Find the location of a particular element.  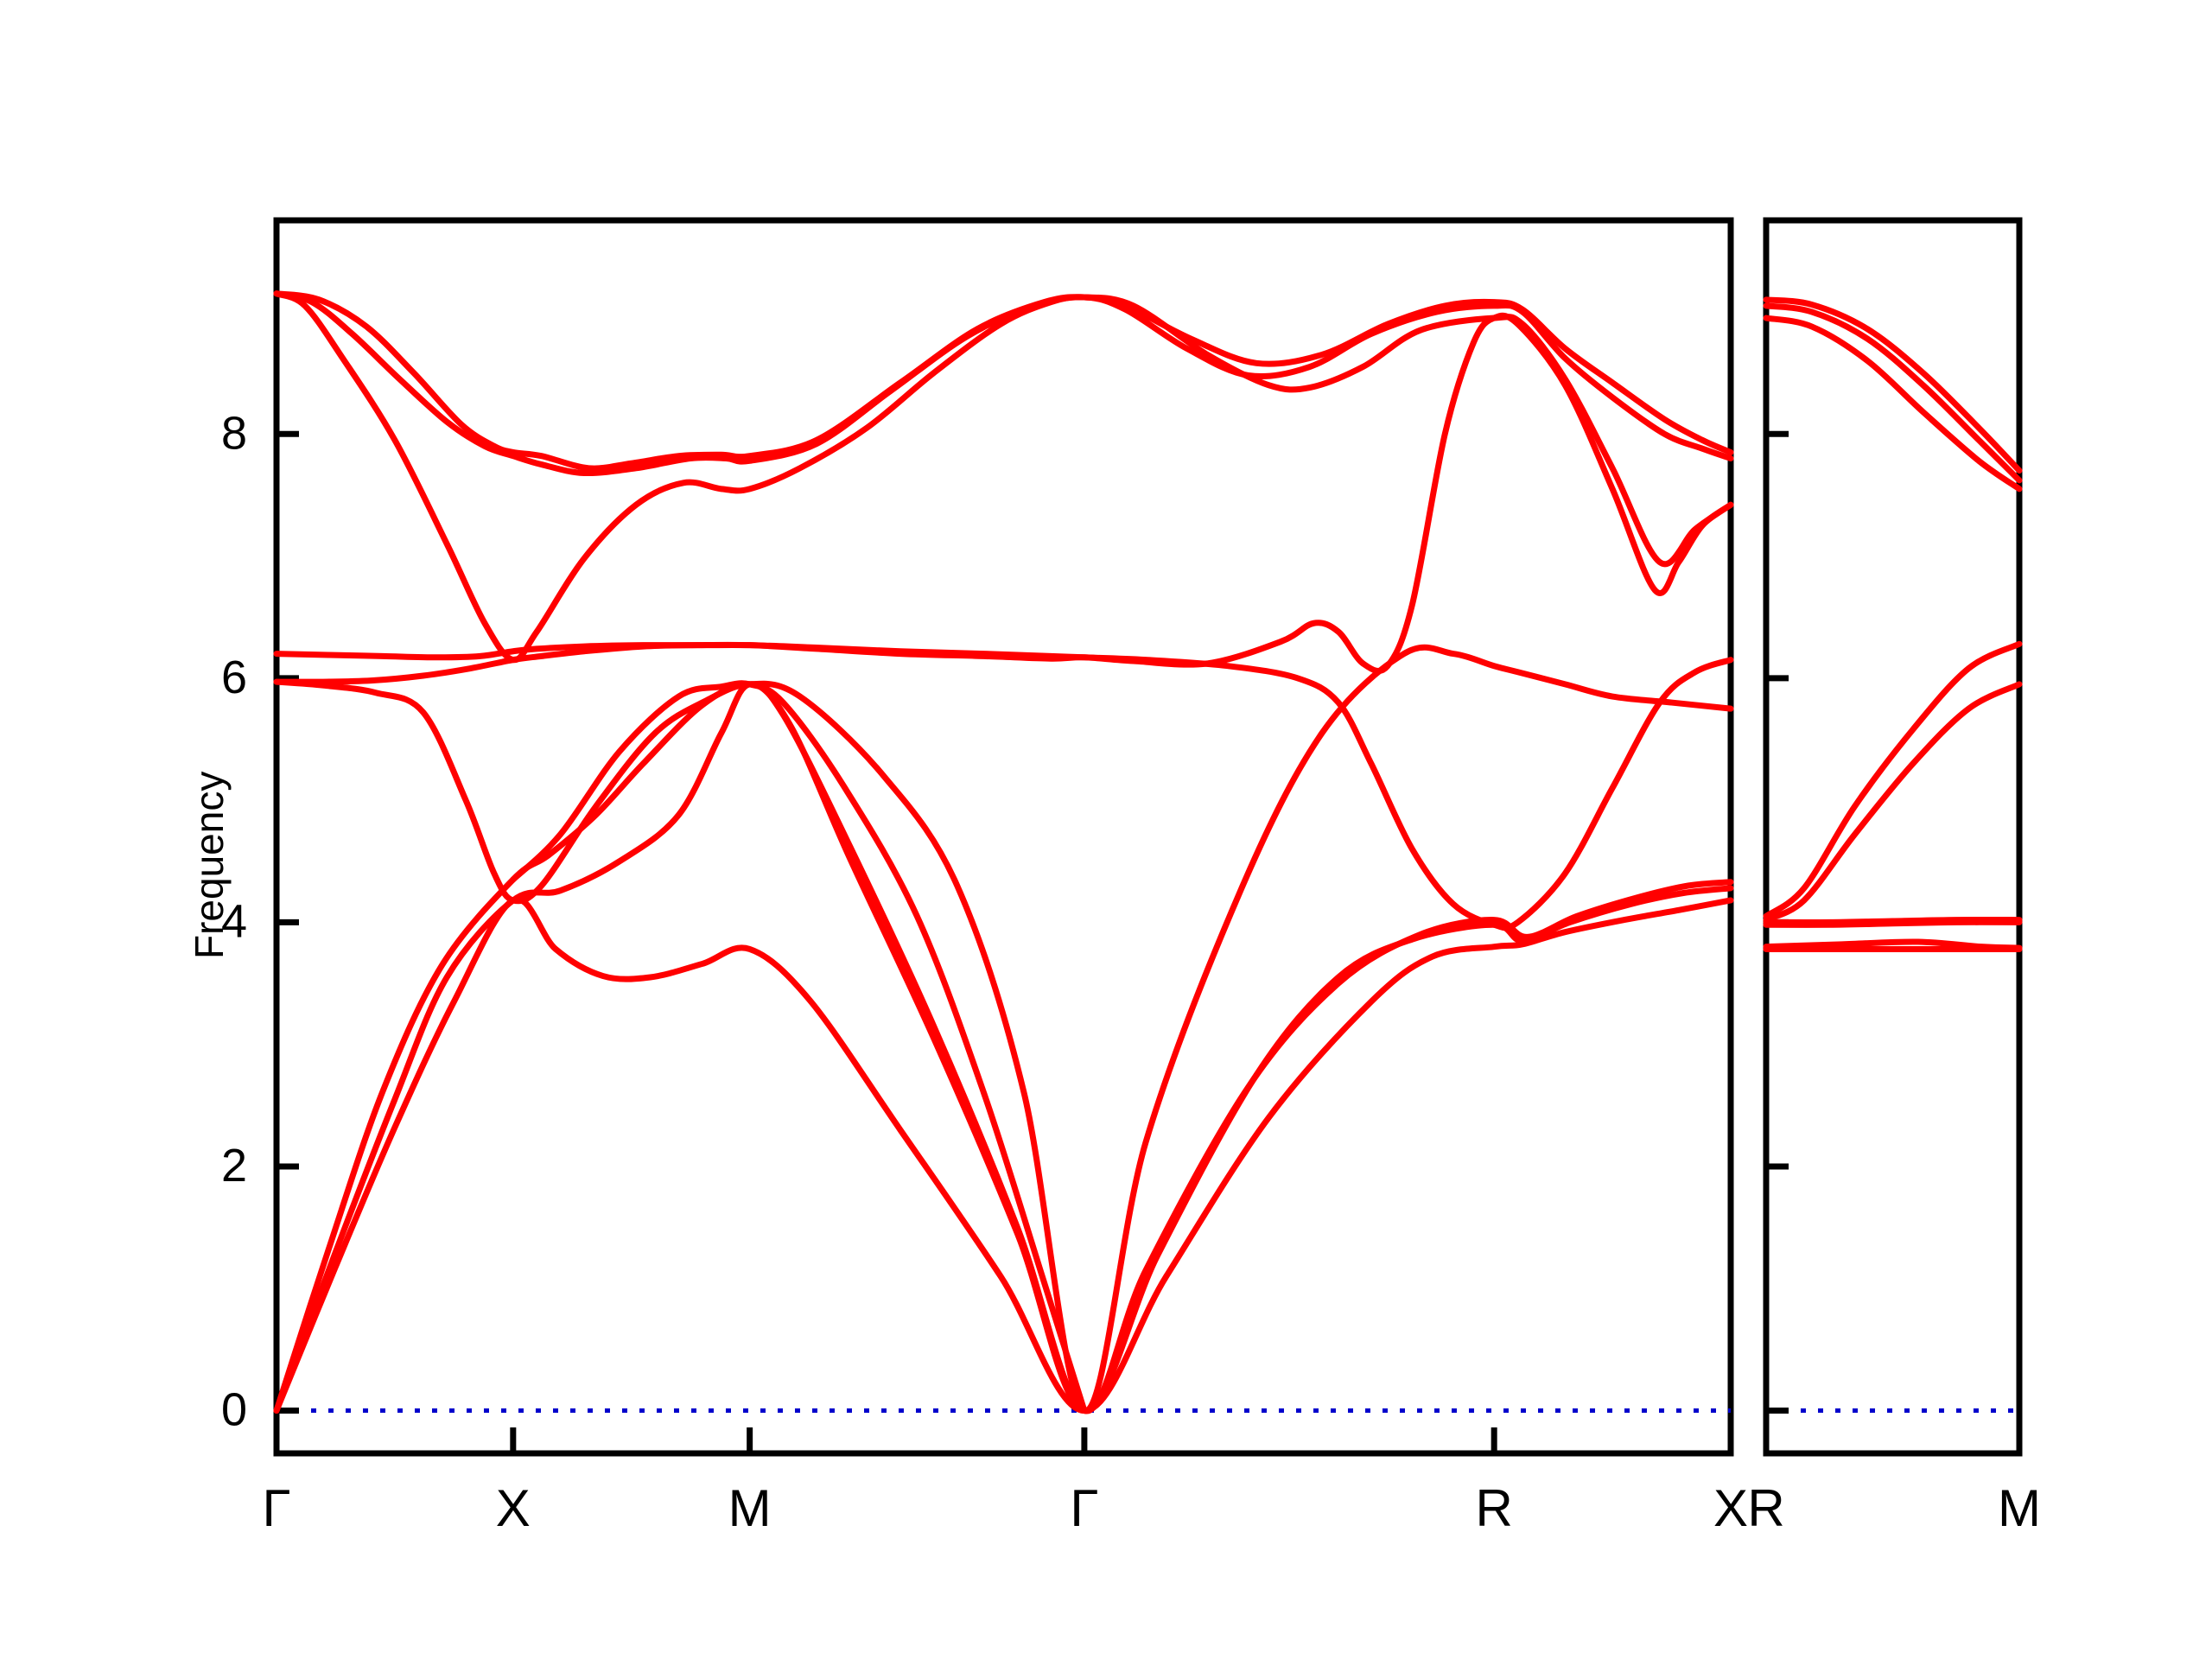

x-tick-label-main-4: R is located at coordinates (1494, 1508).